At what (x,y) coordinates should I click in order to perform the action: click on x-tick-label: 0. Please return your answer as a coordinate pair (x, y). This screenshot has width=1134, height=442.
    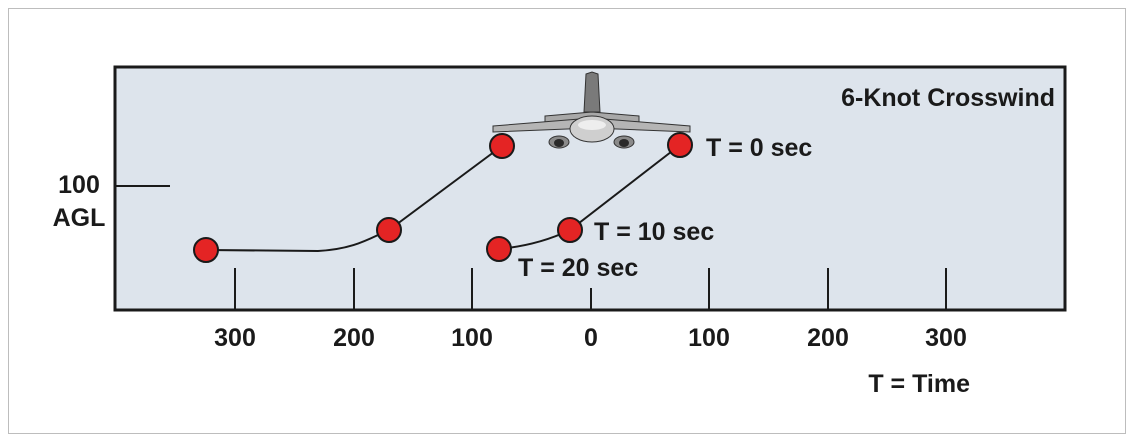
    Looking at the image, I should click on (591, 338).